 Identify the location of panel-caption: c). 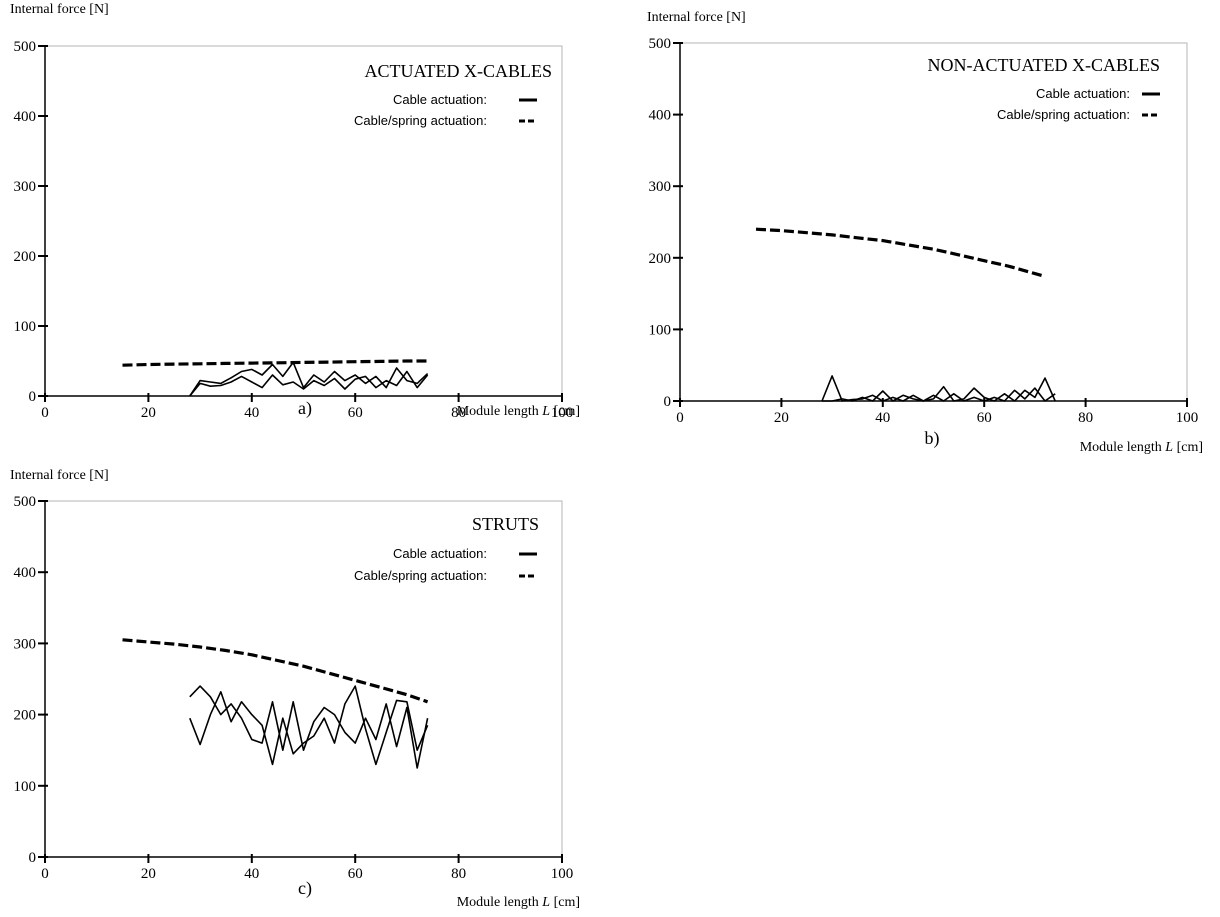
(305, 888).